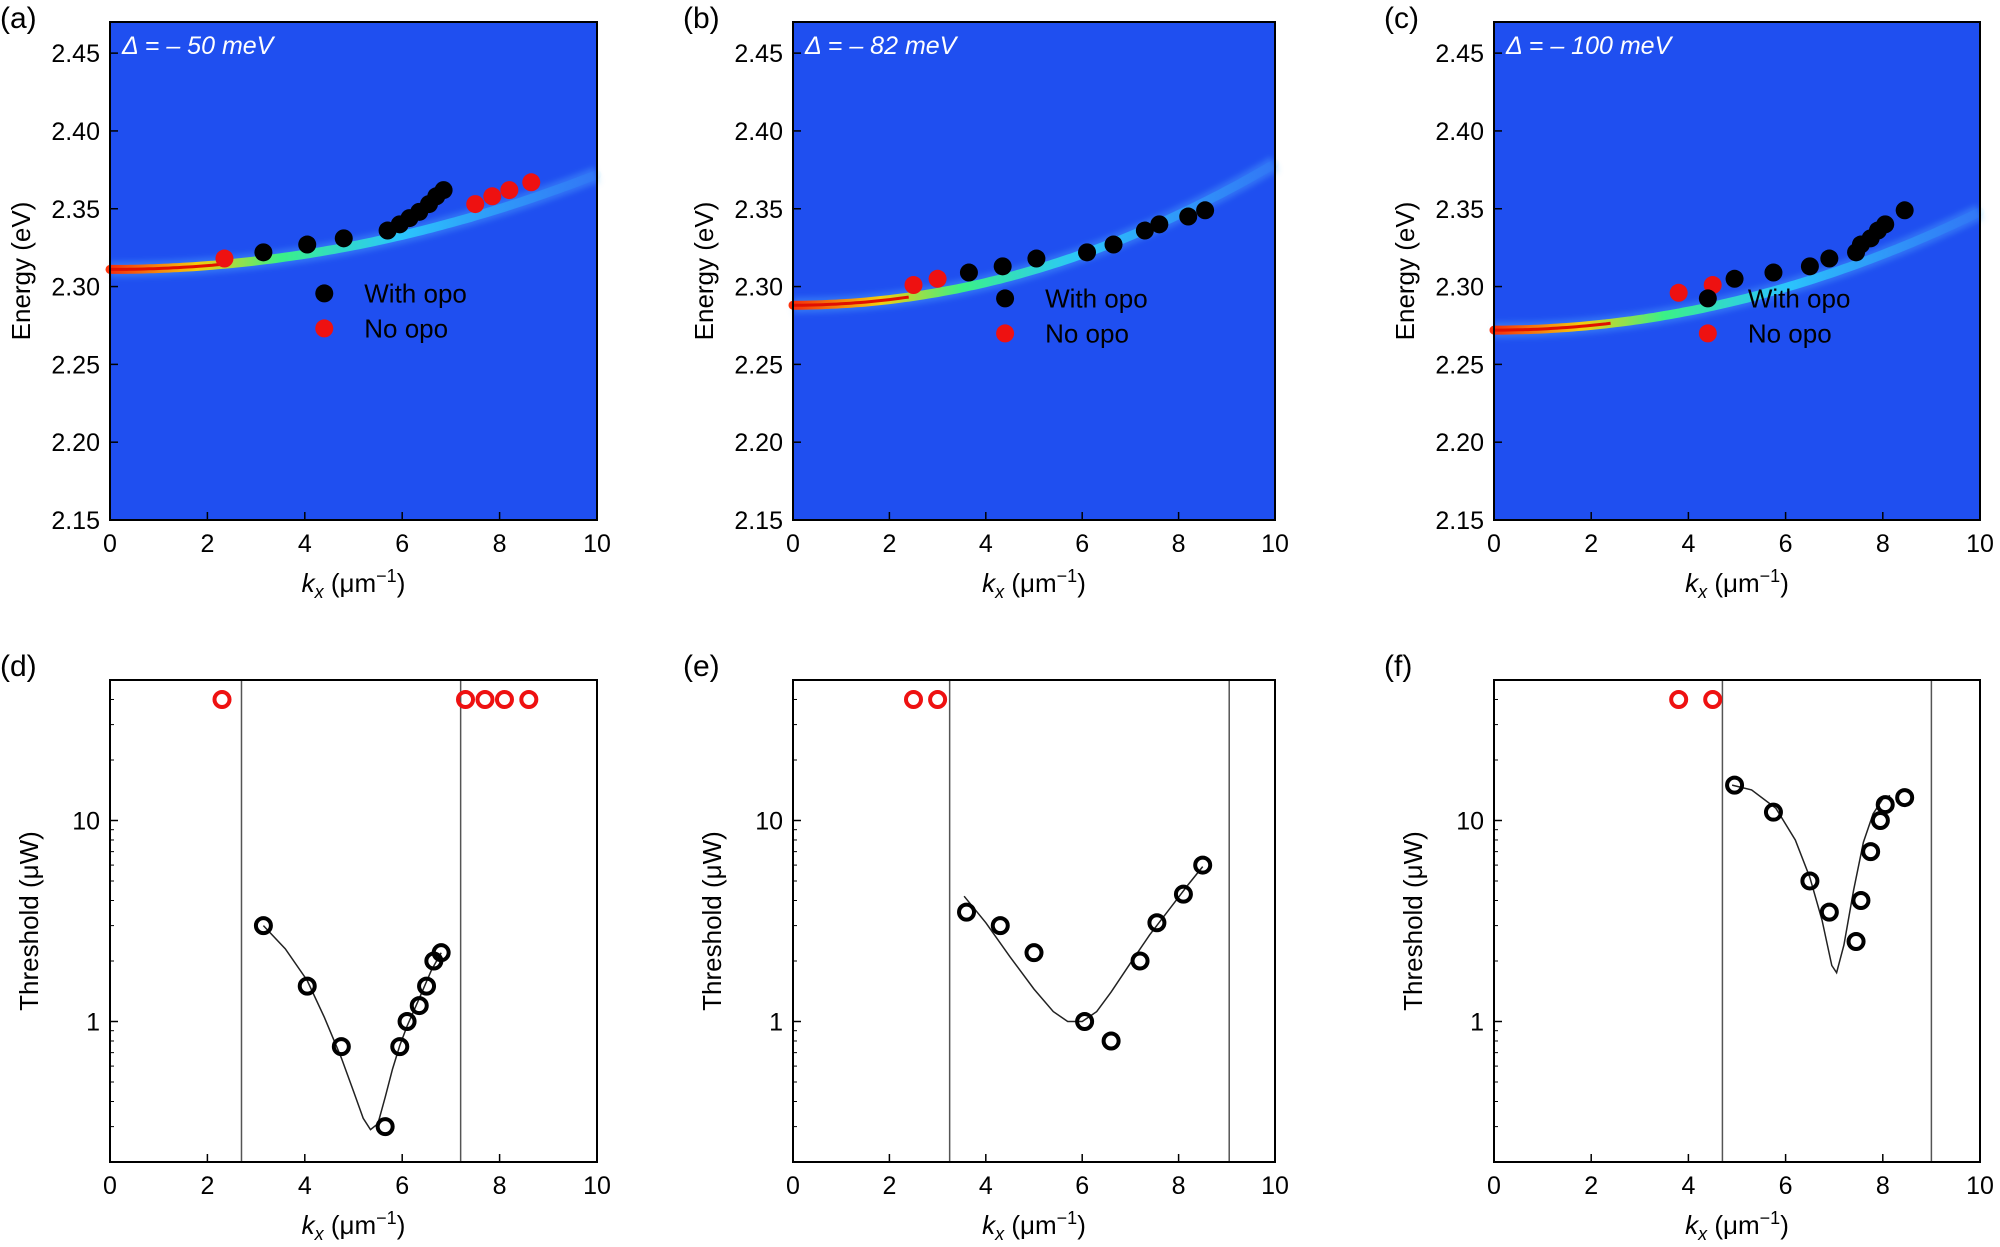 The image size is (2000, 1247). Describe the element at coordinates (758, 54) in the screenshot. I see `y-tick-label: 2.45` at that location.